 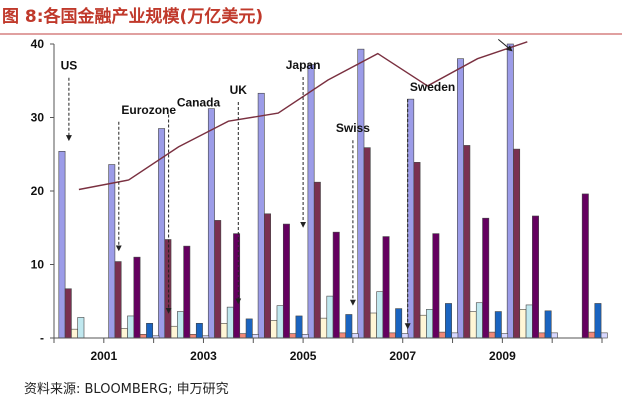 What do you see at coordinates (317, 260) in the screenshot?
I see `bar-eurozone-2005` at bounding box center [317, 260].